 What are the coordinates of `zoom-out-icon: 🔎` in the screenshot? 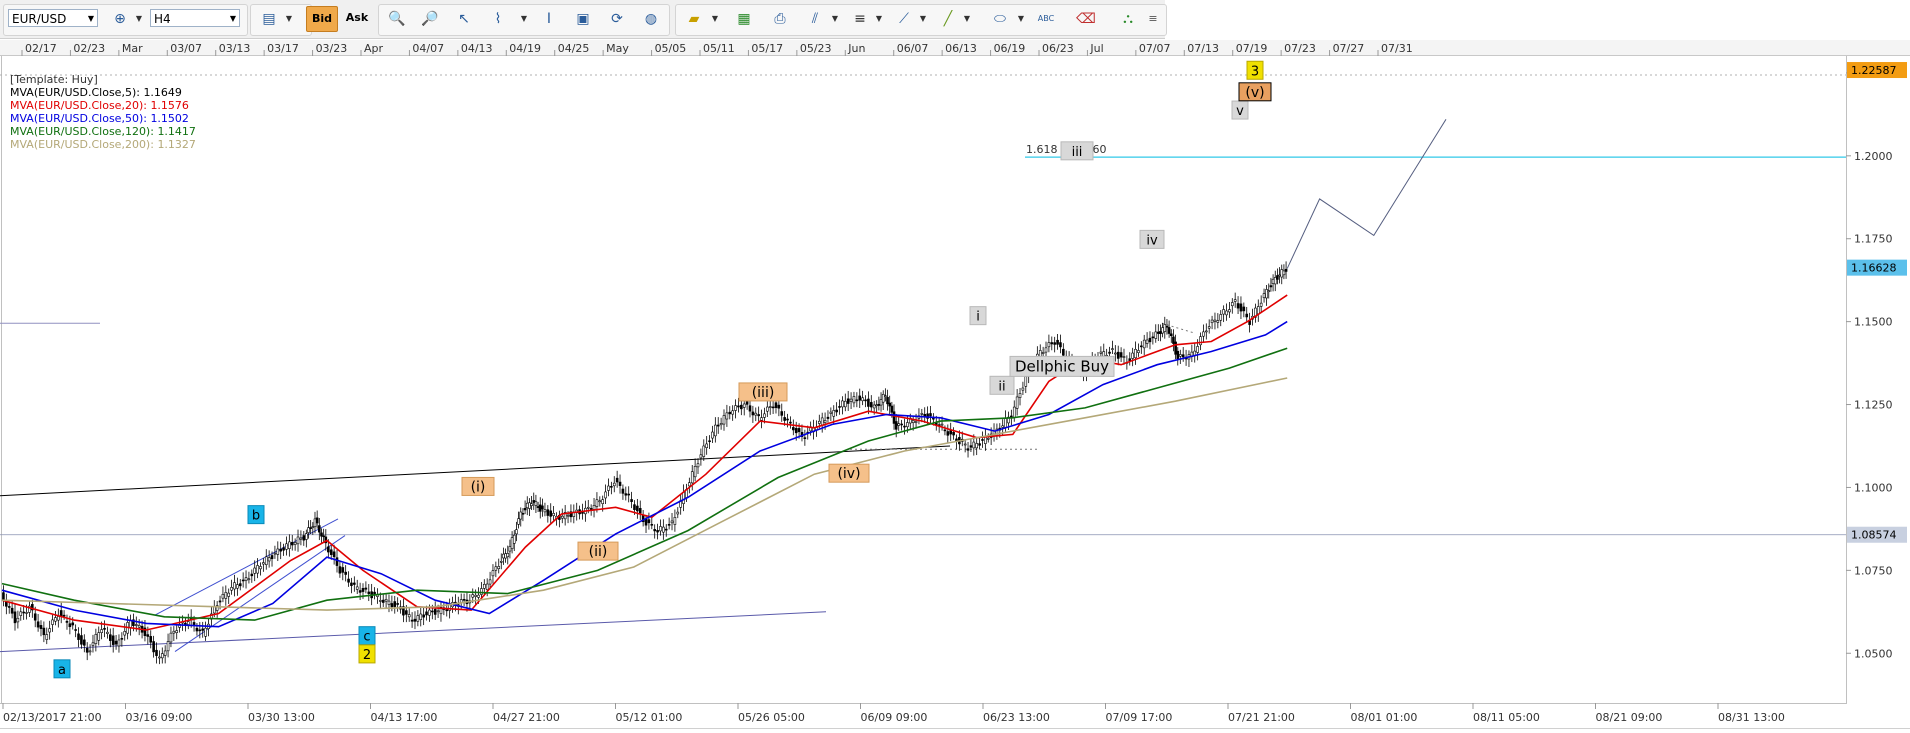 It's located at (430, 19).